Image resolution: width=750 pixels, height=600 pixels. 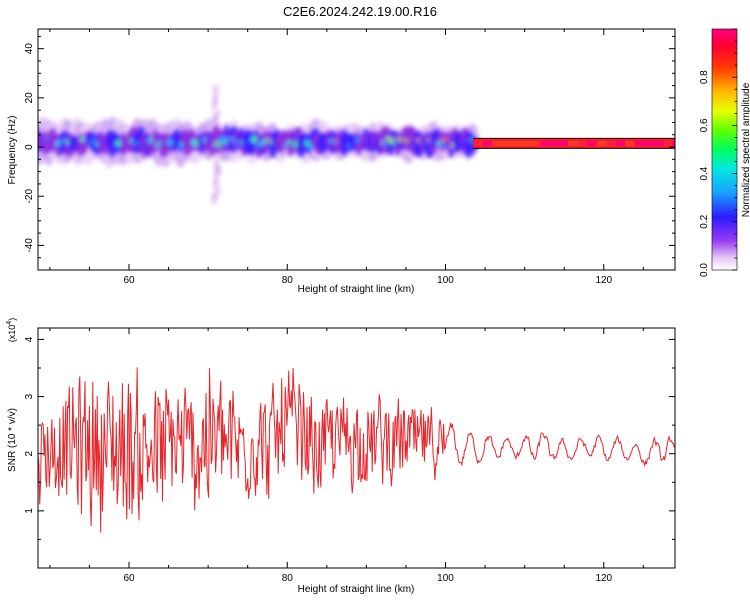 I want to click on colorbar-tick-label: 0.2, so click(x=704, y=221).